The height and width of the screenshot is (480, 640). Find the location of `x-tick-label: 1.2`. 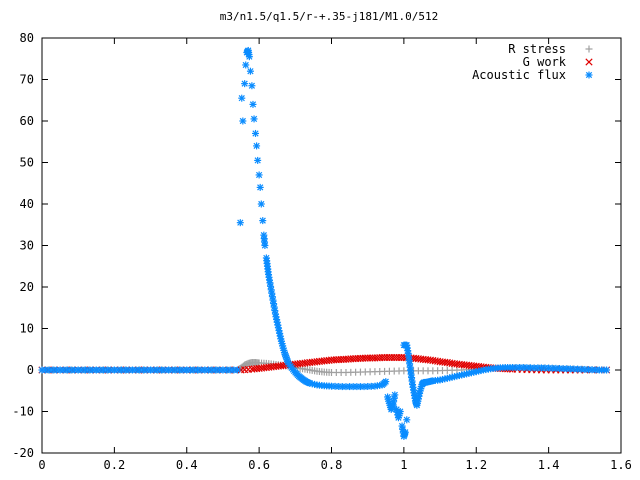

x-tick-label: 1.2 is located at coordinates (476, 465).